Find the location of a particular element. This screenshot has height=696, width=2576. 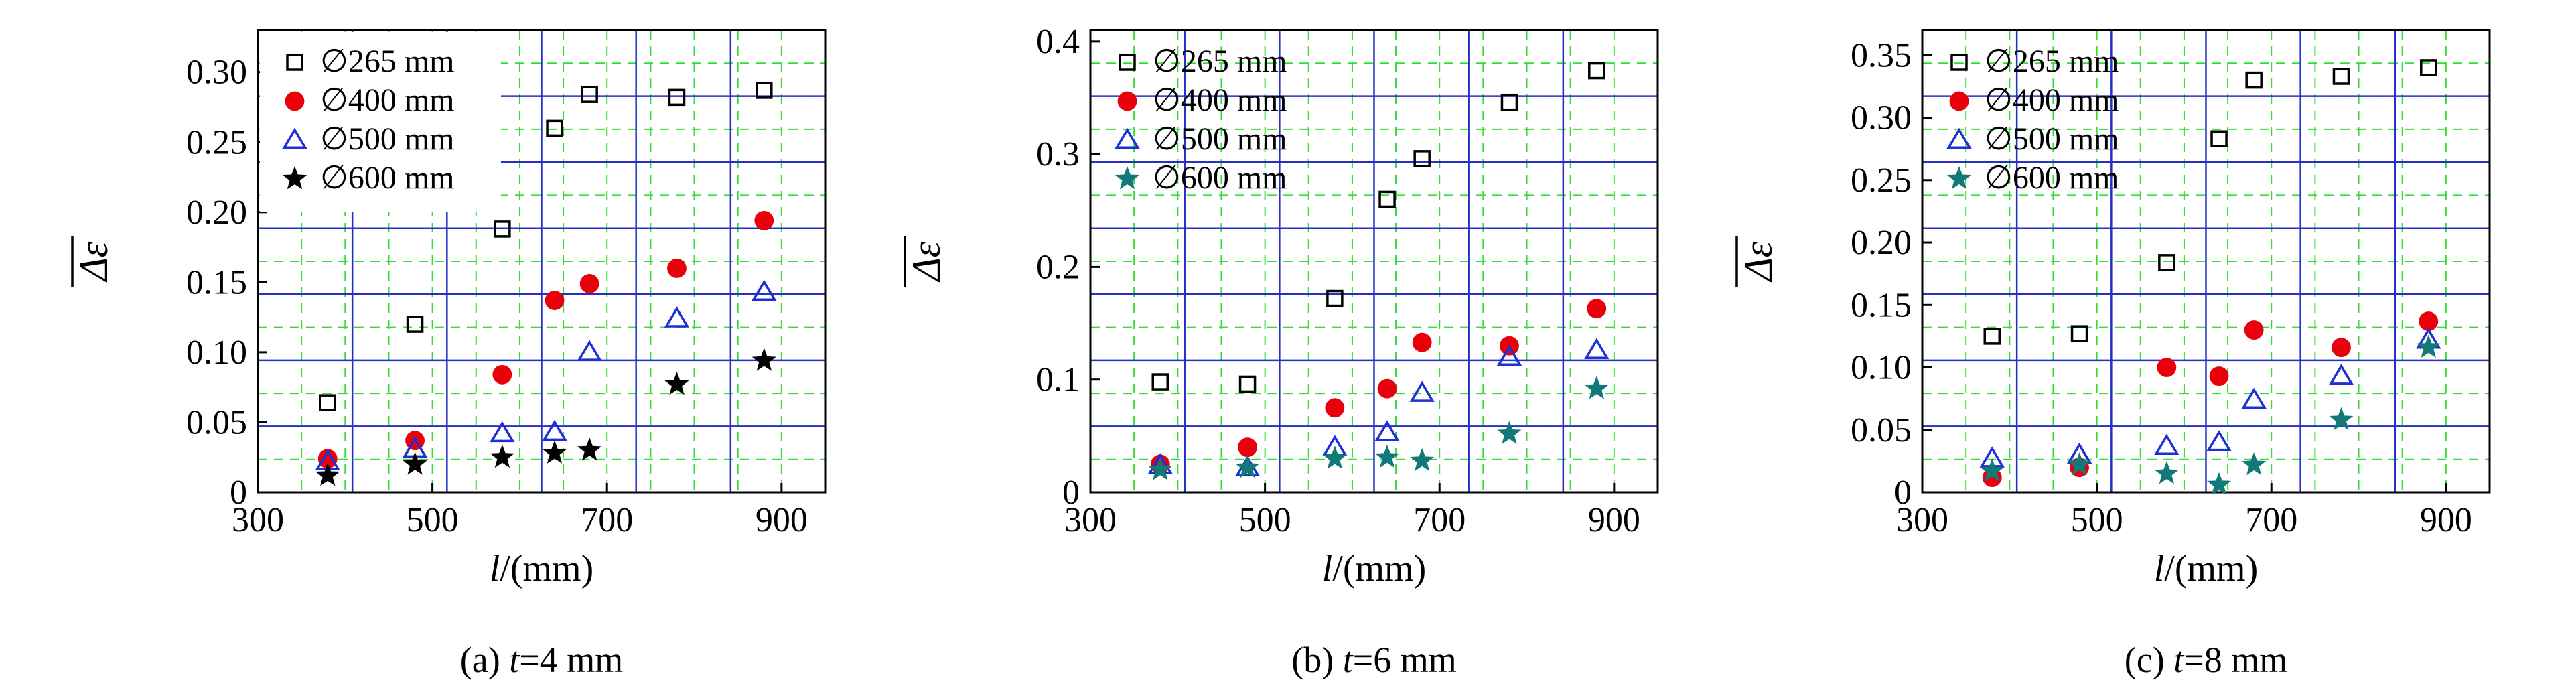

panel-caption: (a) t=4 mm is located at coordinates (541, 660).